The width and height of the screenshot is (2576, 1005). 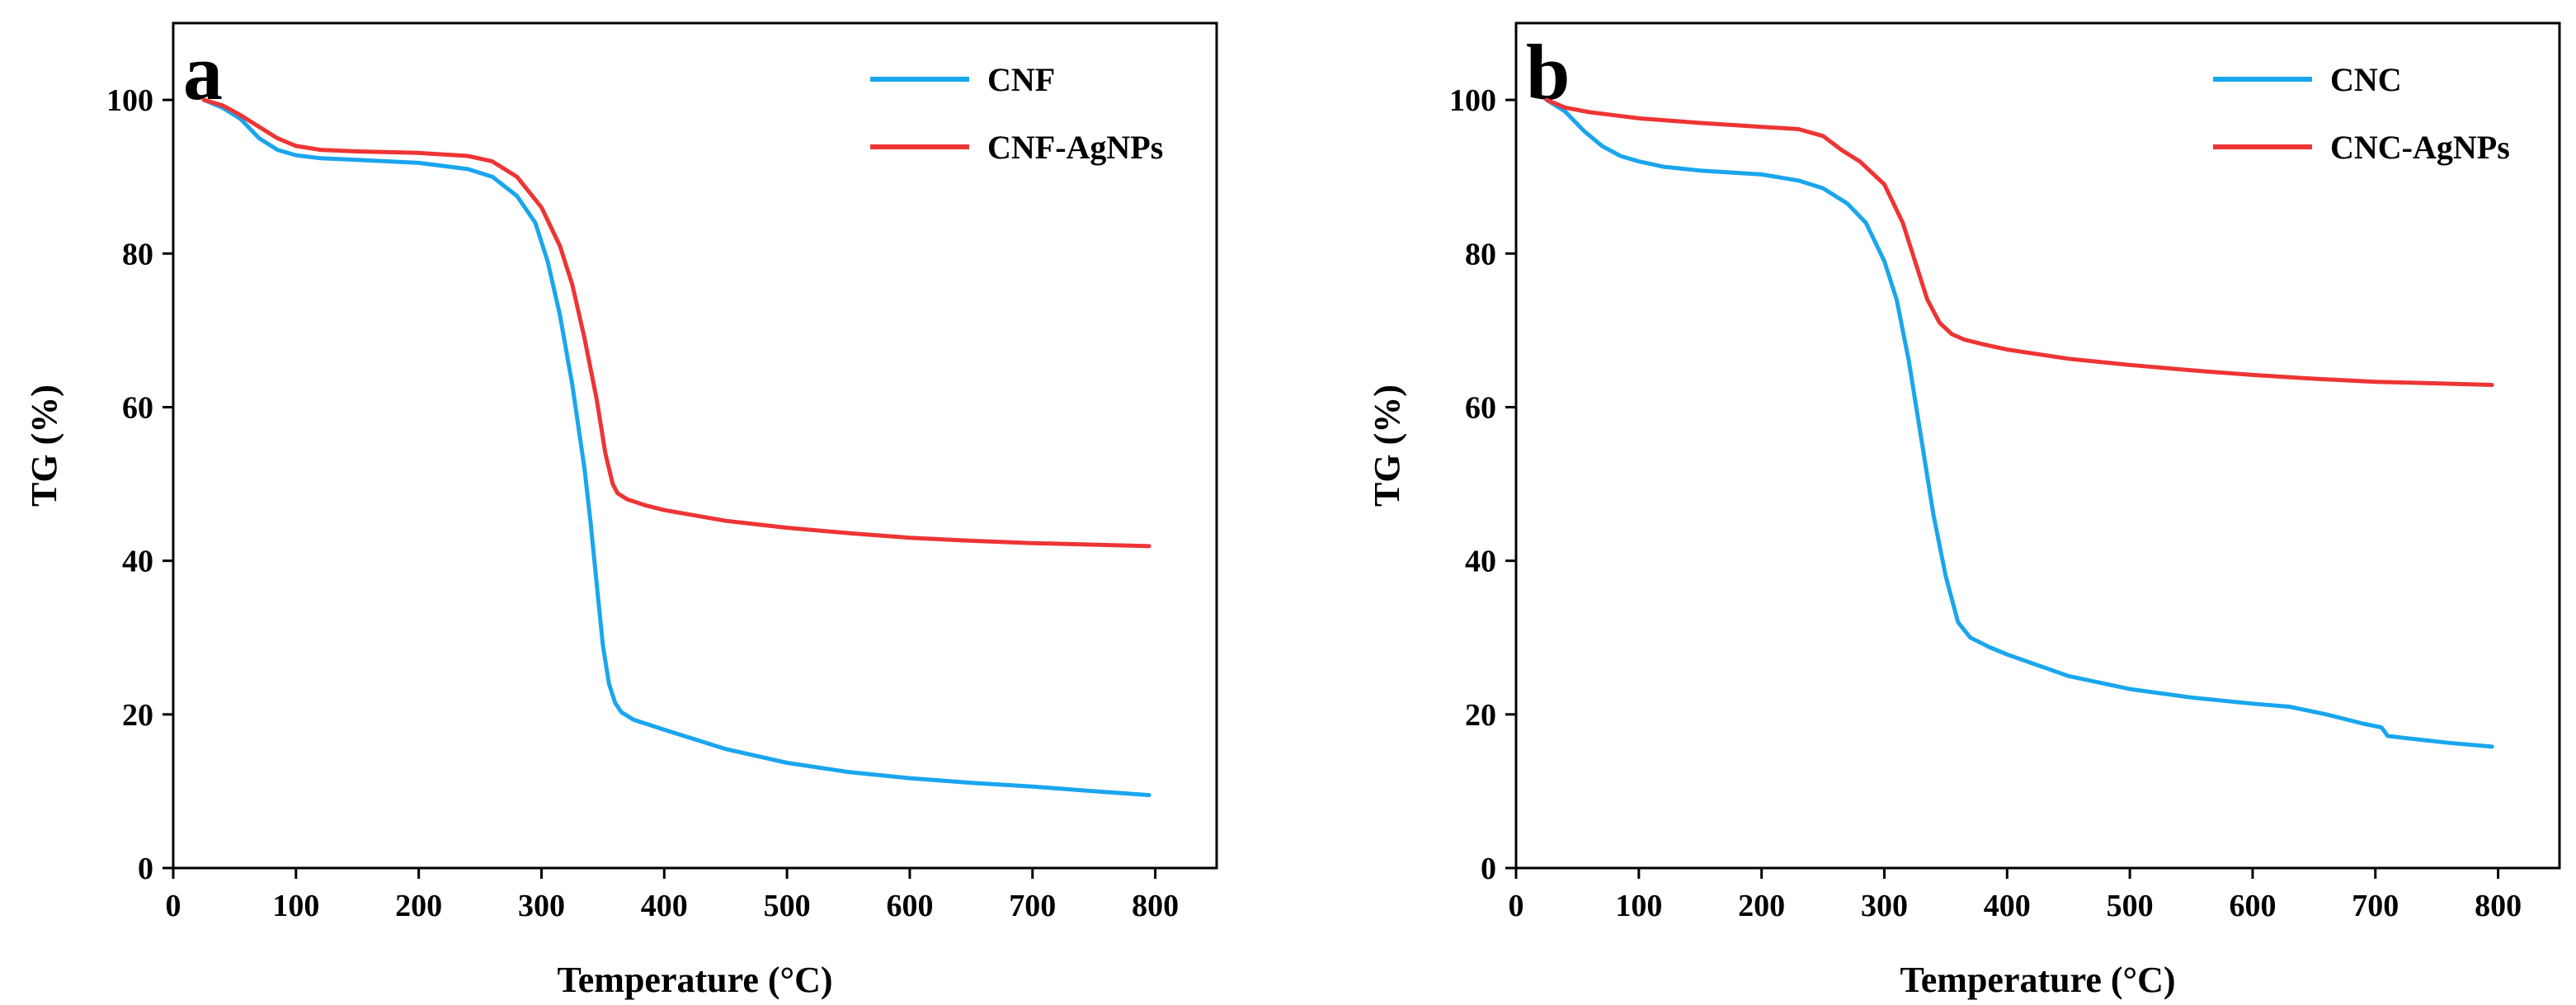 What do you see at coordinates (2420, 148) in the screenshot?
I see `legend-label: CNC-AgNPs` at bounding box center [2420, 148].